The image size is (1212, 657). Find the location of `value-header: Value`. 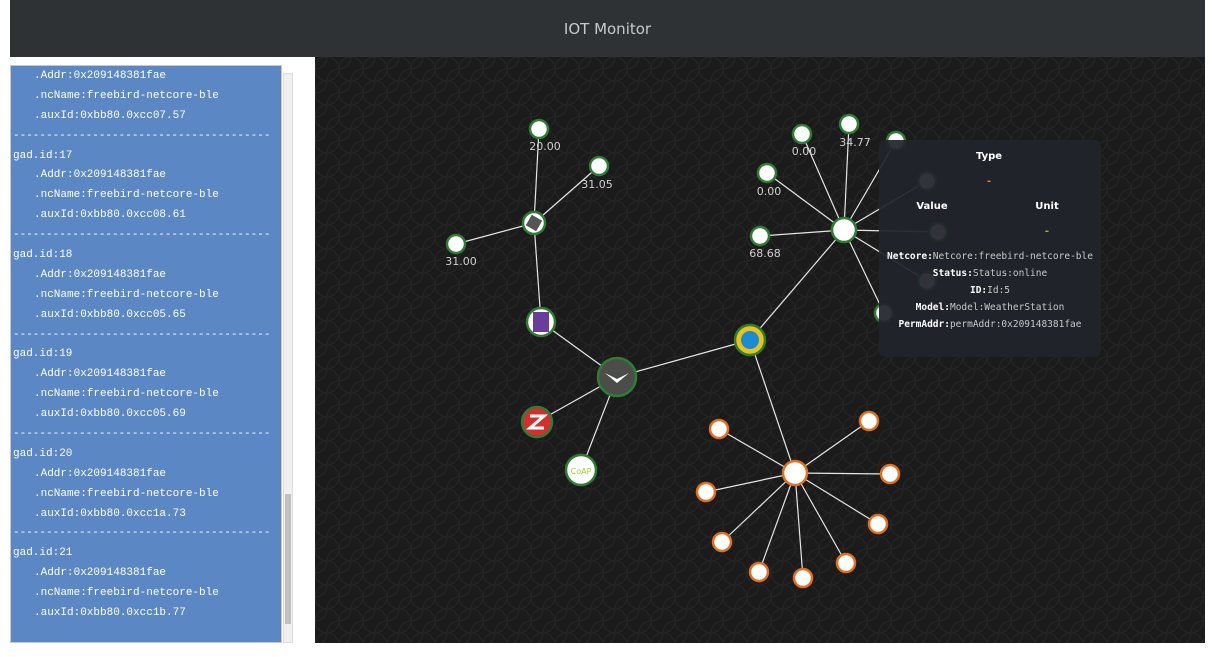

value-header: Value is located at coordinates (932, 206).